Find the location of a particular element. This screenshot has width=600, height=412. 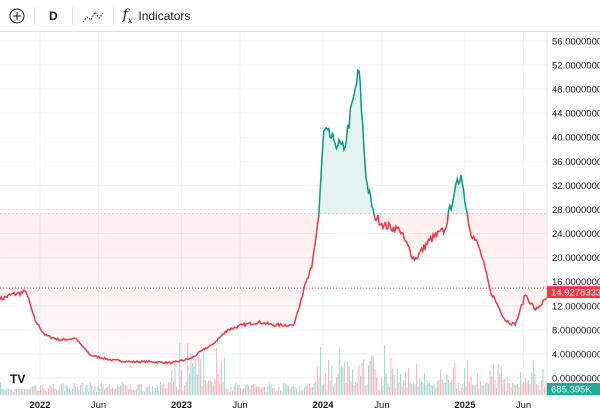

chart-type-button is located at coordinates (93, 15).